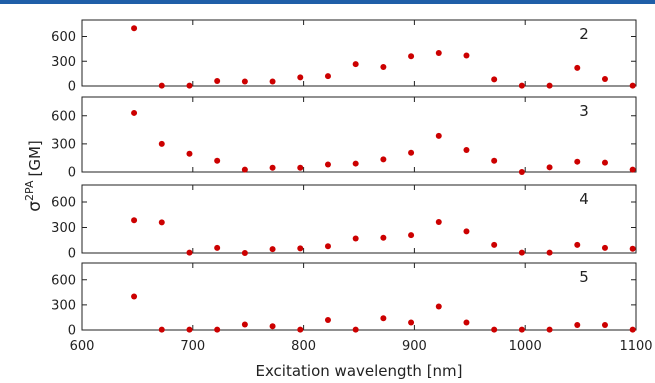 The width and height of the screenshot is (655, 383). What do you see at coordinates (584, 111) in the screenshot?
I see `panel-label: 3` at bounding box center [584, 111].